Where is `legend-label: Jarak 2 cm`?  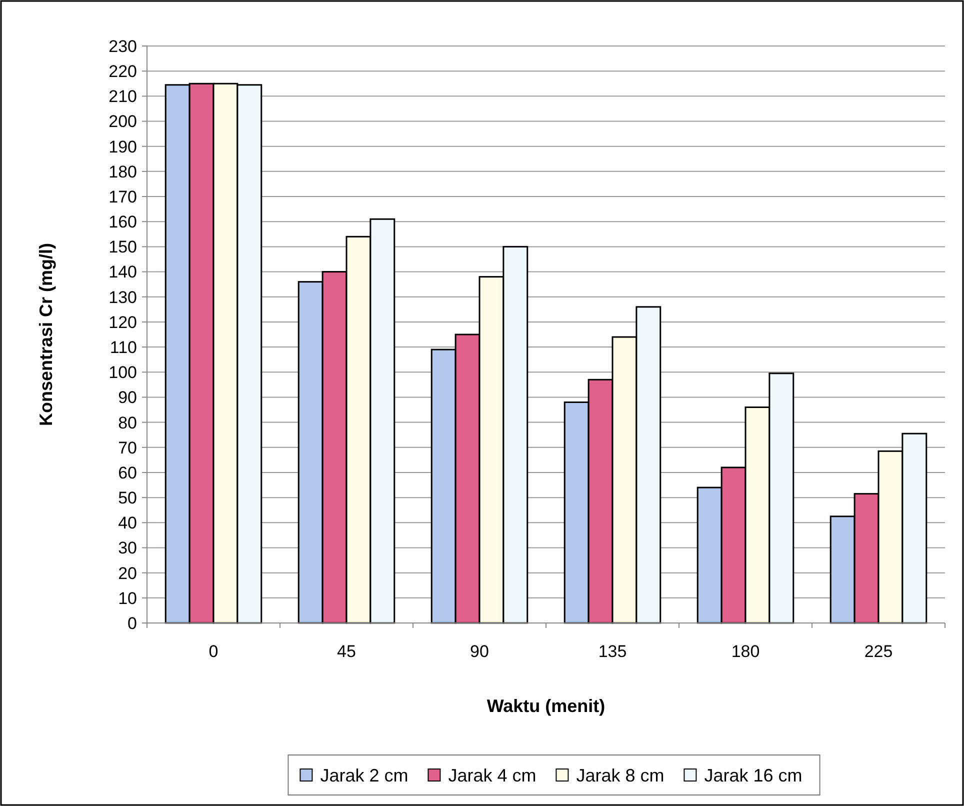
legend-label: Jarak 2 cm is located at coordinates (364, 775).